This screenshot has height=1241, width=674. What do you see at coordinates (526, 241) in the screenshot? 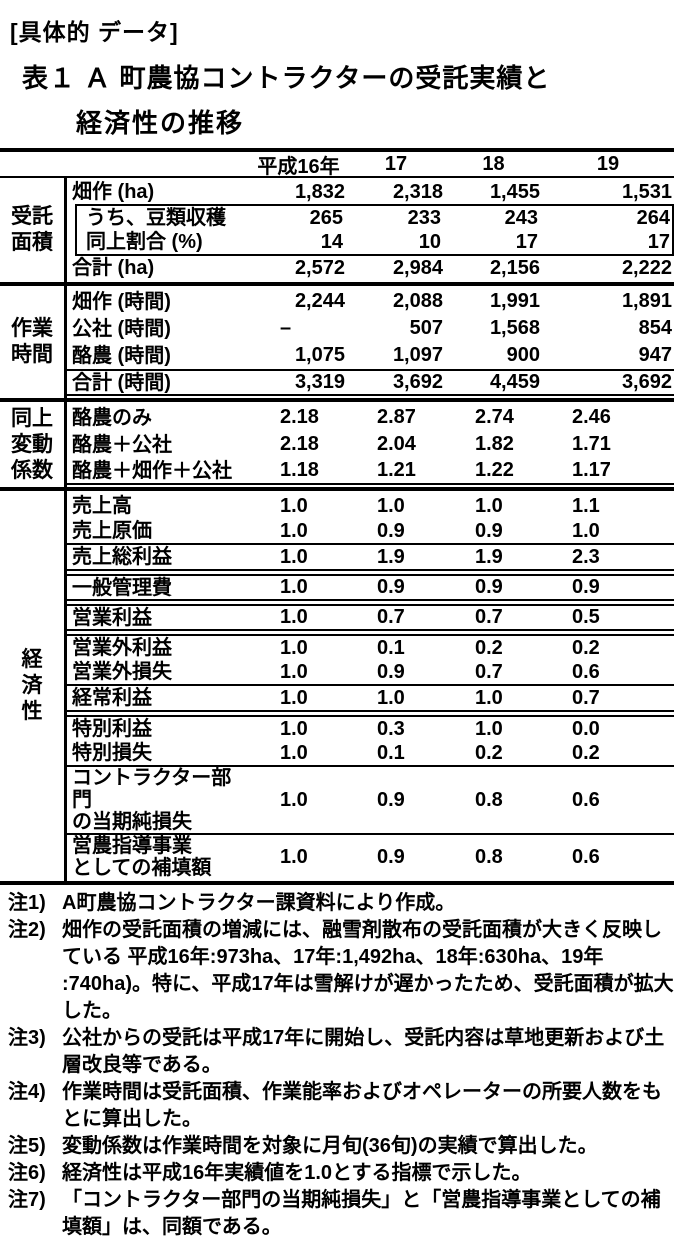
I see `value-cell: 17` at bounding box center [526, 241].